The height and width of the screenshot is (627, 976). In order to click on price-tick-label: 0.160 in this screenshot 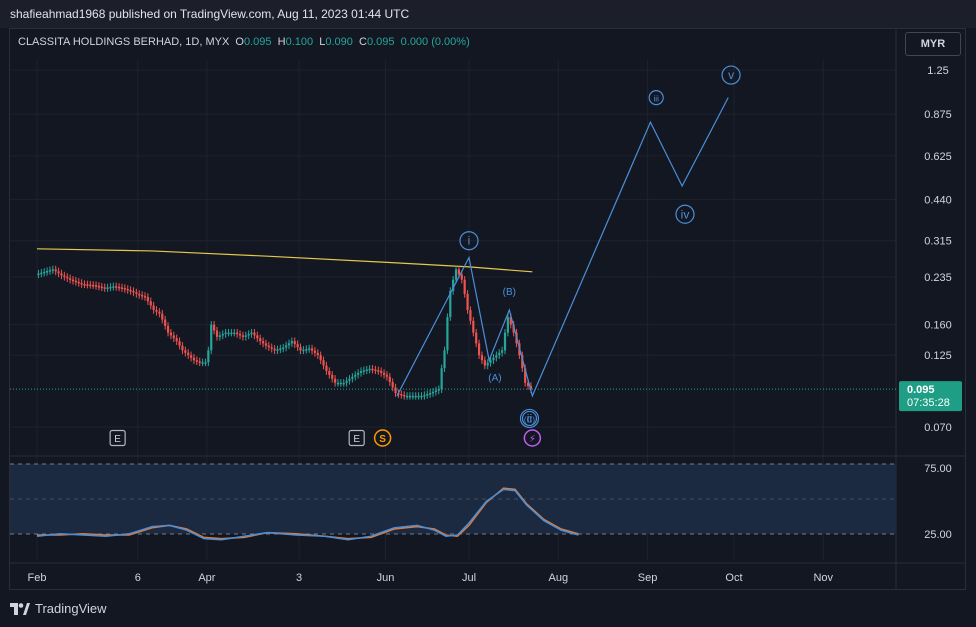, I will do `click(938, 326)`.